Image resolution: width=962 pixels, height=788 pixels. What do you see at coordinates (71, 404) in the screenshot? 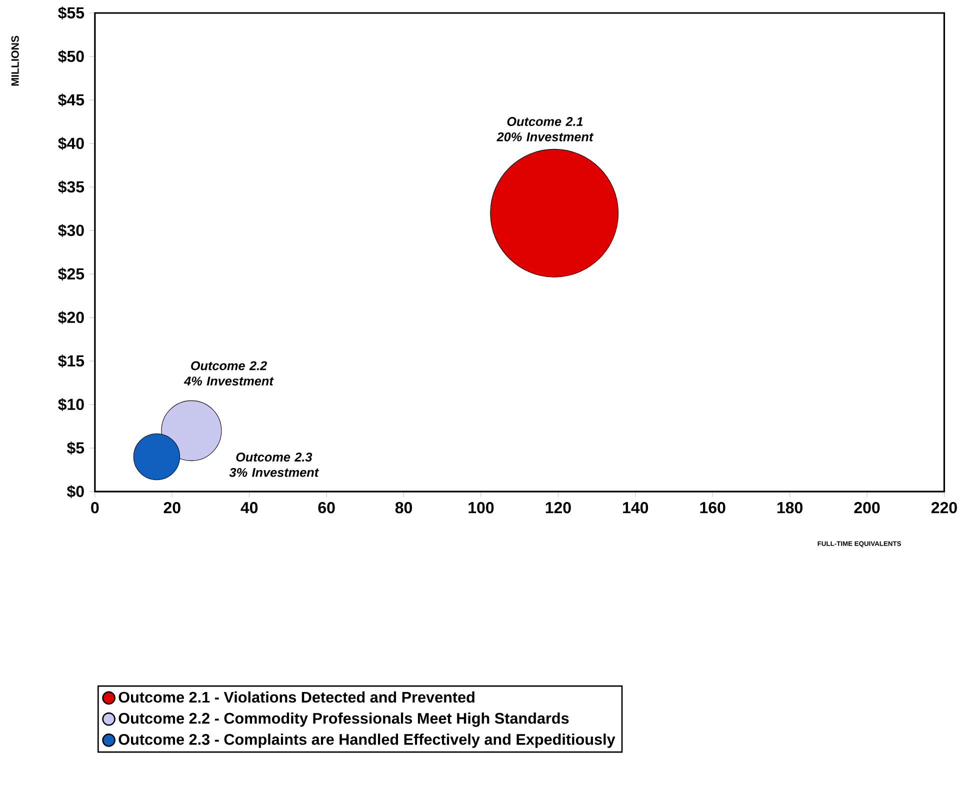
I see `y-tick-label: $10` at bounding box center [71, 404].